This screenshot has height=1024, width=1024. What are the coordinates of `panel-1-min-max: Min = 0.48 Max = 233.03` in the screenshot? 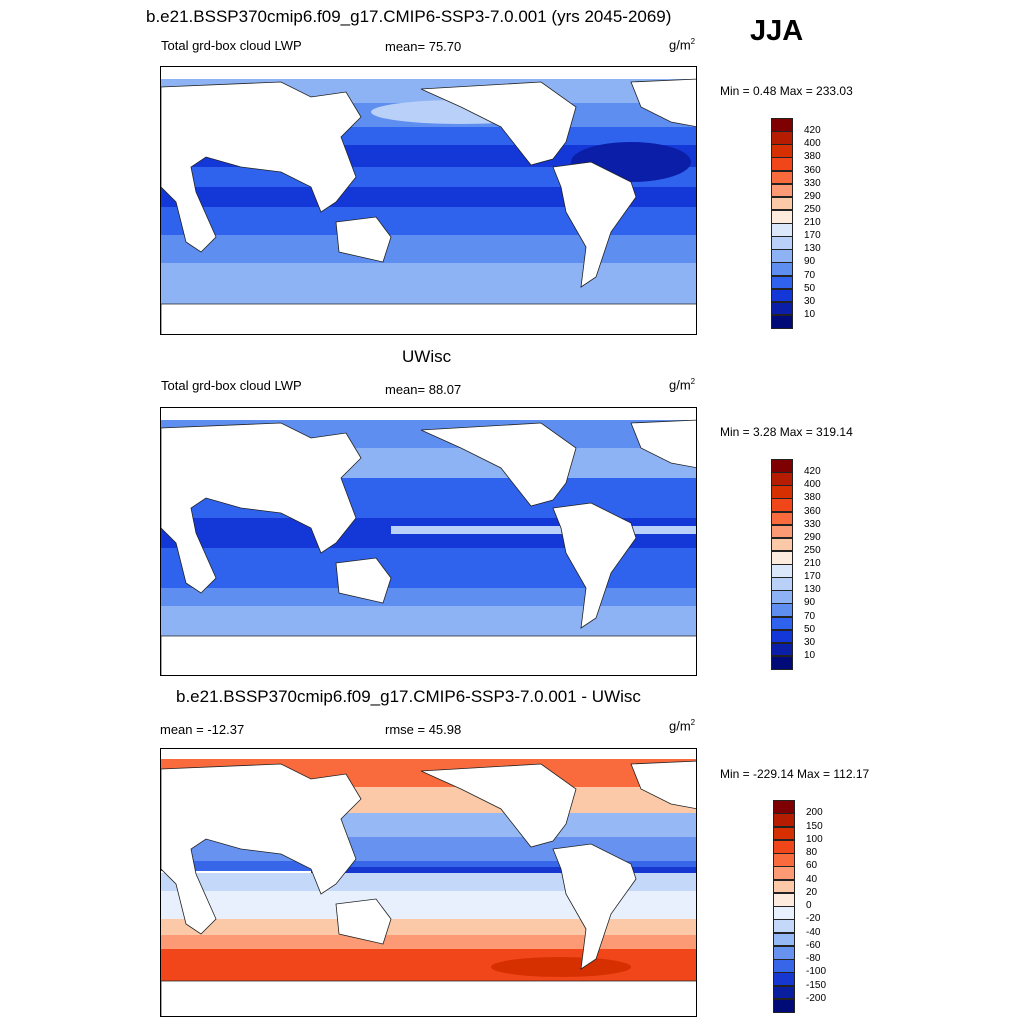 It's located at (786, 91).